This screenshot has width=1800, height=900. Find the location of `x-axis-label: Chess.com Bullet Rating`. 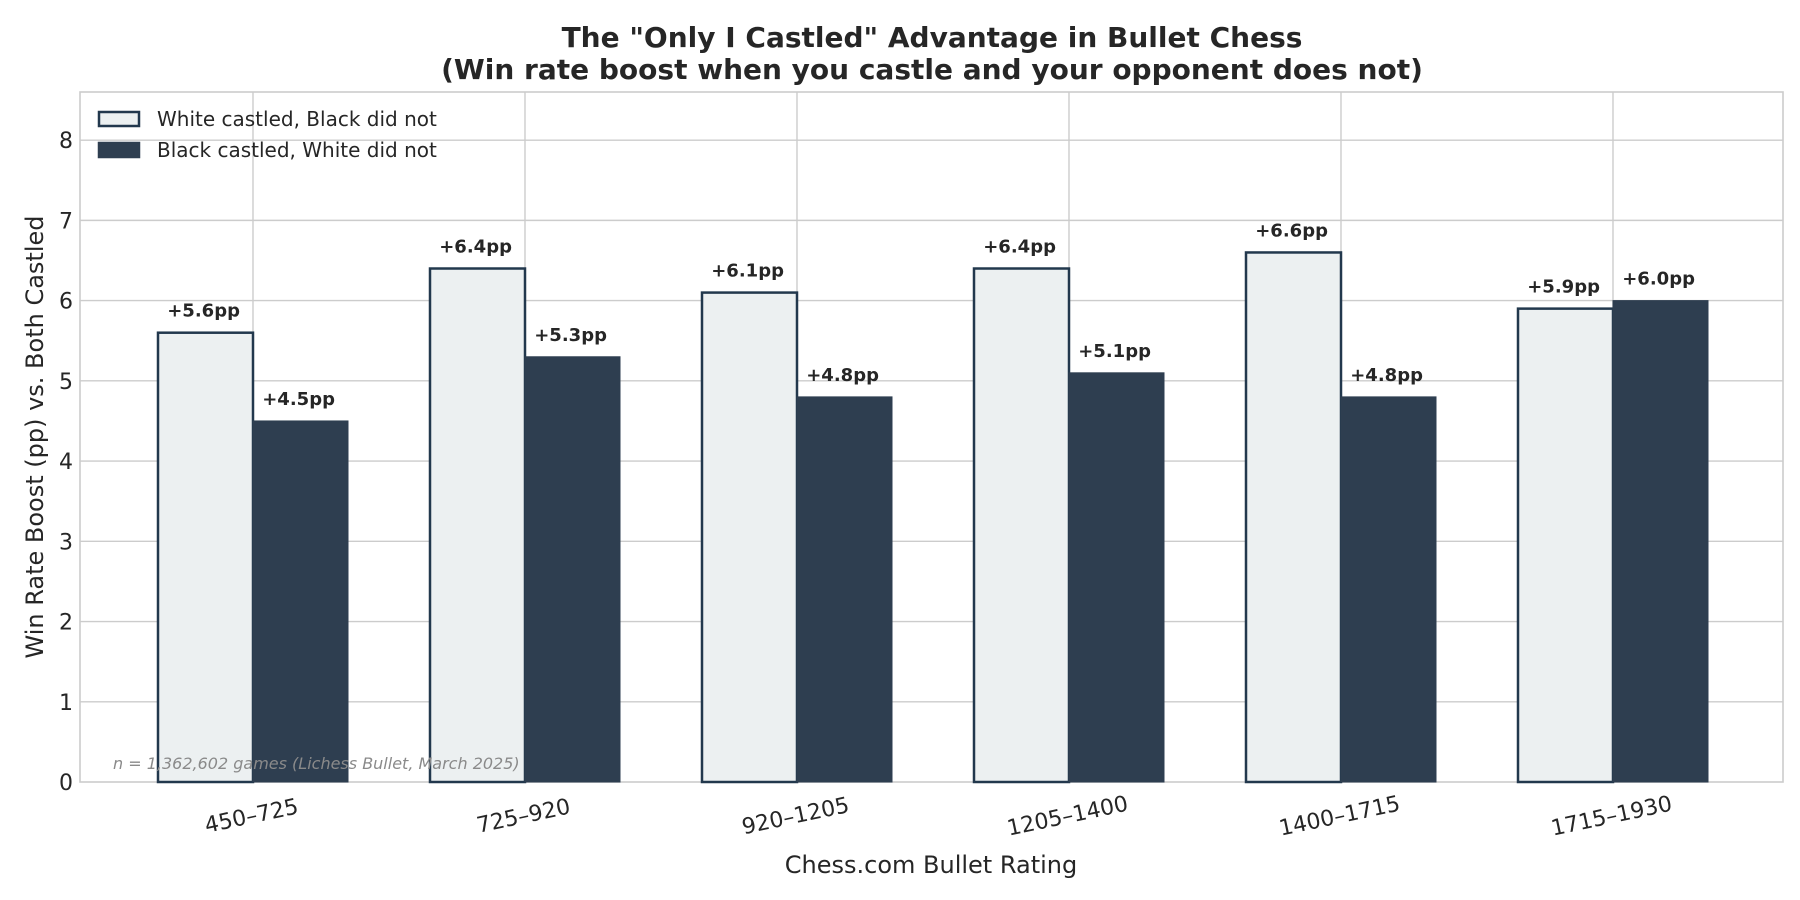

x-axis-label: Chess.com Bullet Rating is located at coordinates (931, 865).